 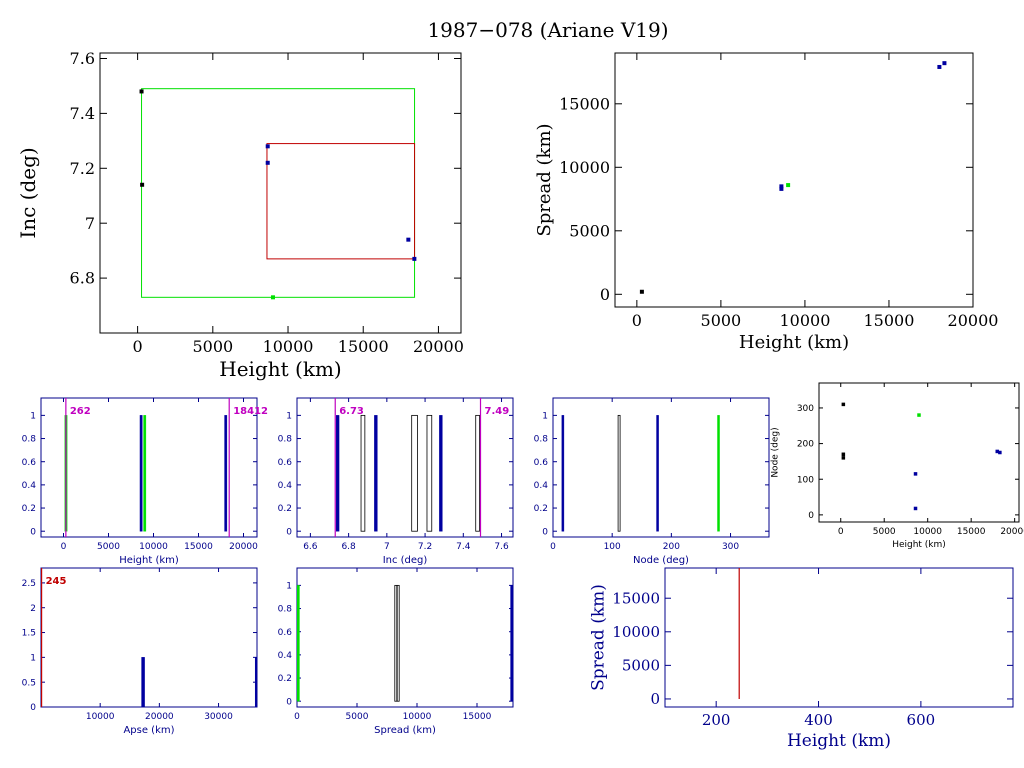 What do you see at coordinates (730, 547) in the screenshot?
I see `x-tick-label: 300` at bounding box center [730, 547].